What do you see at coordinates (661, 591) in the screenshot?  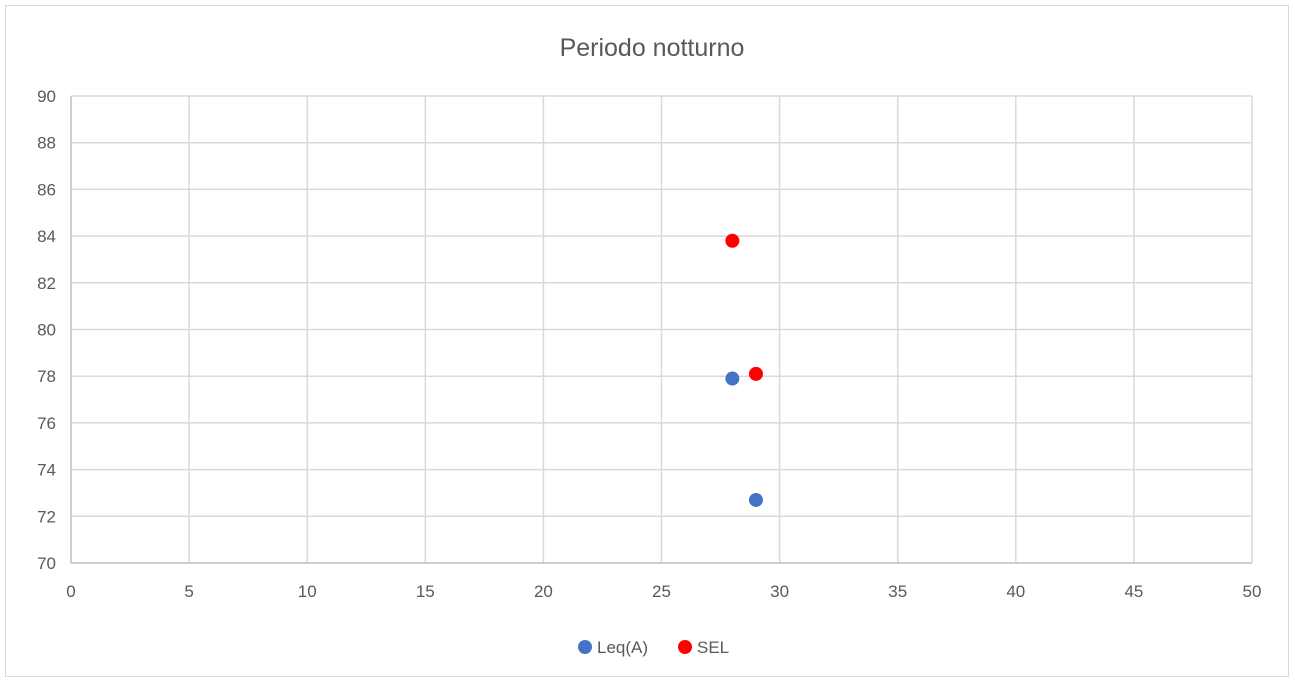 I see `x-tick-label: 25` at bounding box center [661, 591].